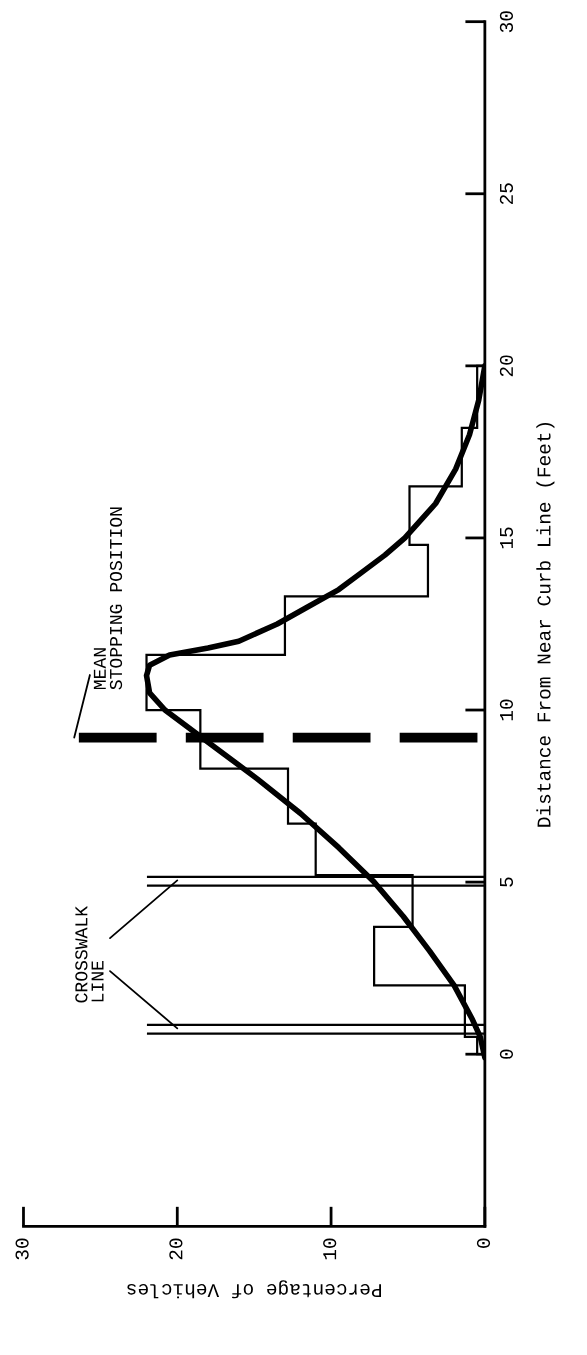 Image resolution: width=587 pixels, height=1355 pixels. What do you see at coordinates (506, 194) in the screenshot?
I see `y-tick-label: 25` at bounding box center [506, 194].